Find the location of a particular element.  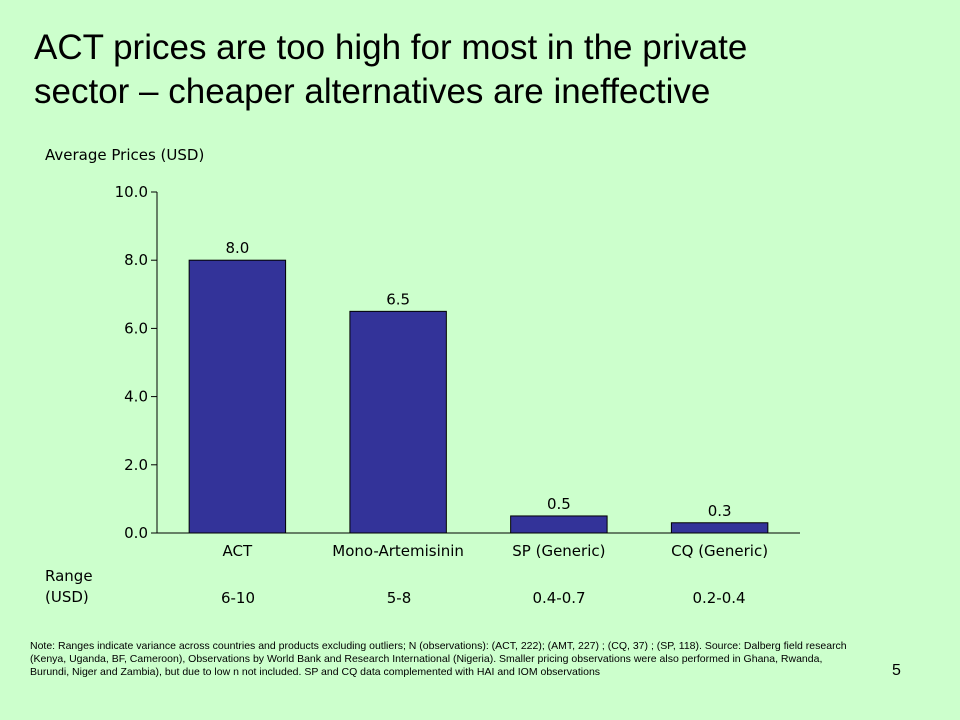

range-label: Range (USD) is located at coordinates (69, 587).